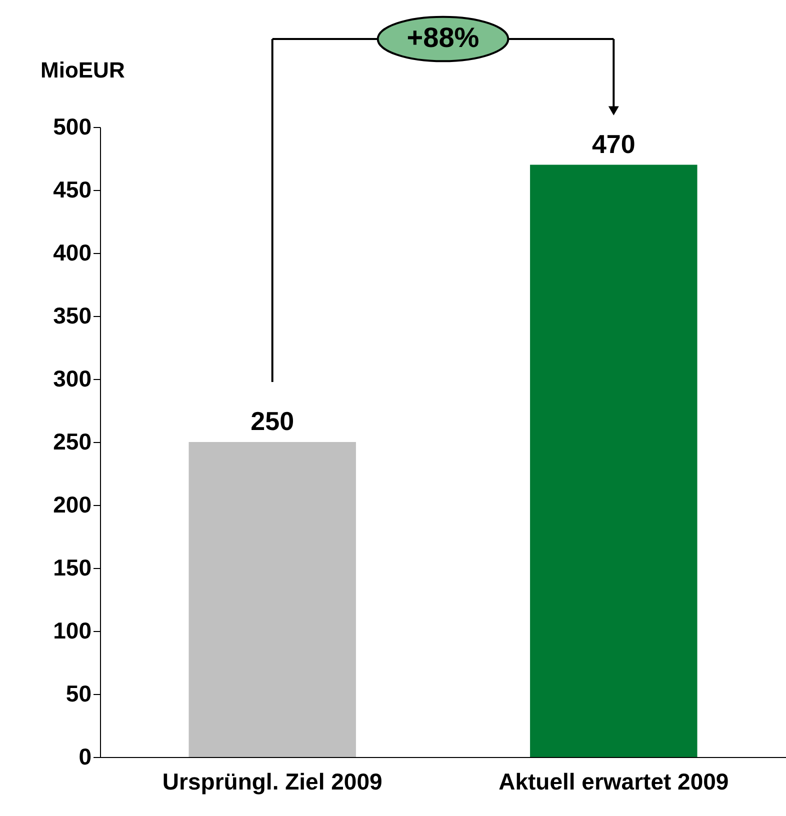  Describe the element at coordinates (272, 421) in the screenshot. I see `data-label: 250` at that location.